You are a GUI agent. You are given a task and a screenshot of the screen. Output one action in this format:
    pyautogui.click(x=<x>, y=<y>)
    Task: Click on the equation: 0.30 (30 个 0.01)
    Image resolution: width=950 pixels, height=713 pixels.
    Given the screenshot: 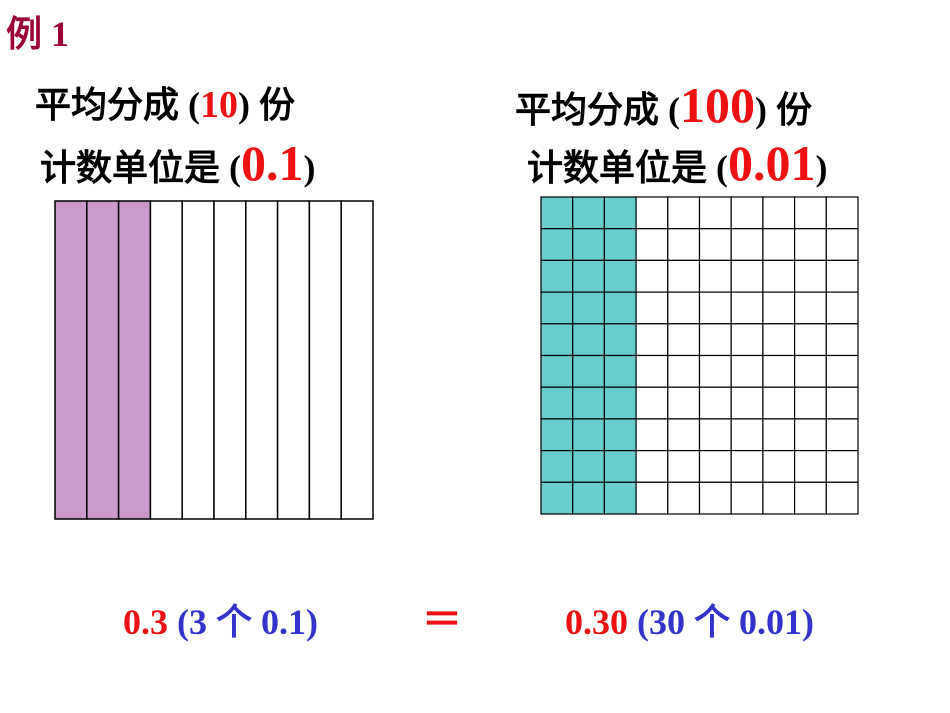 What is the action you would take?
    pyautogui.click(x=689, y=622)
    